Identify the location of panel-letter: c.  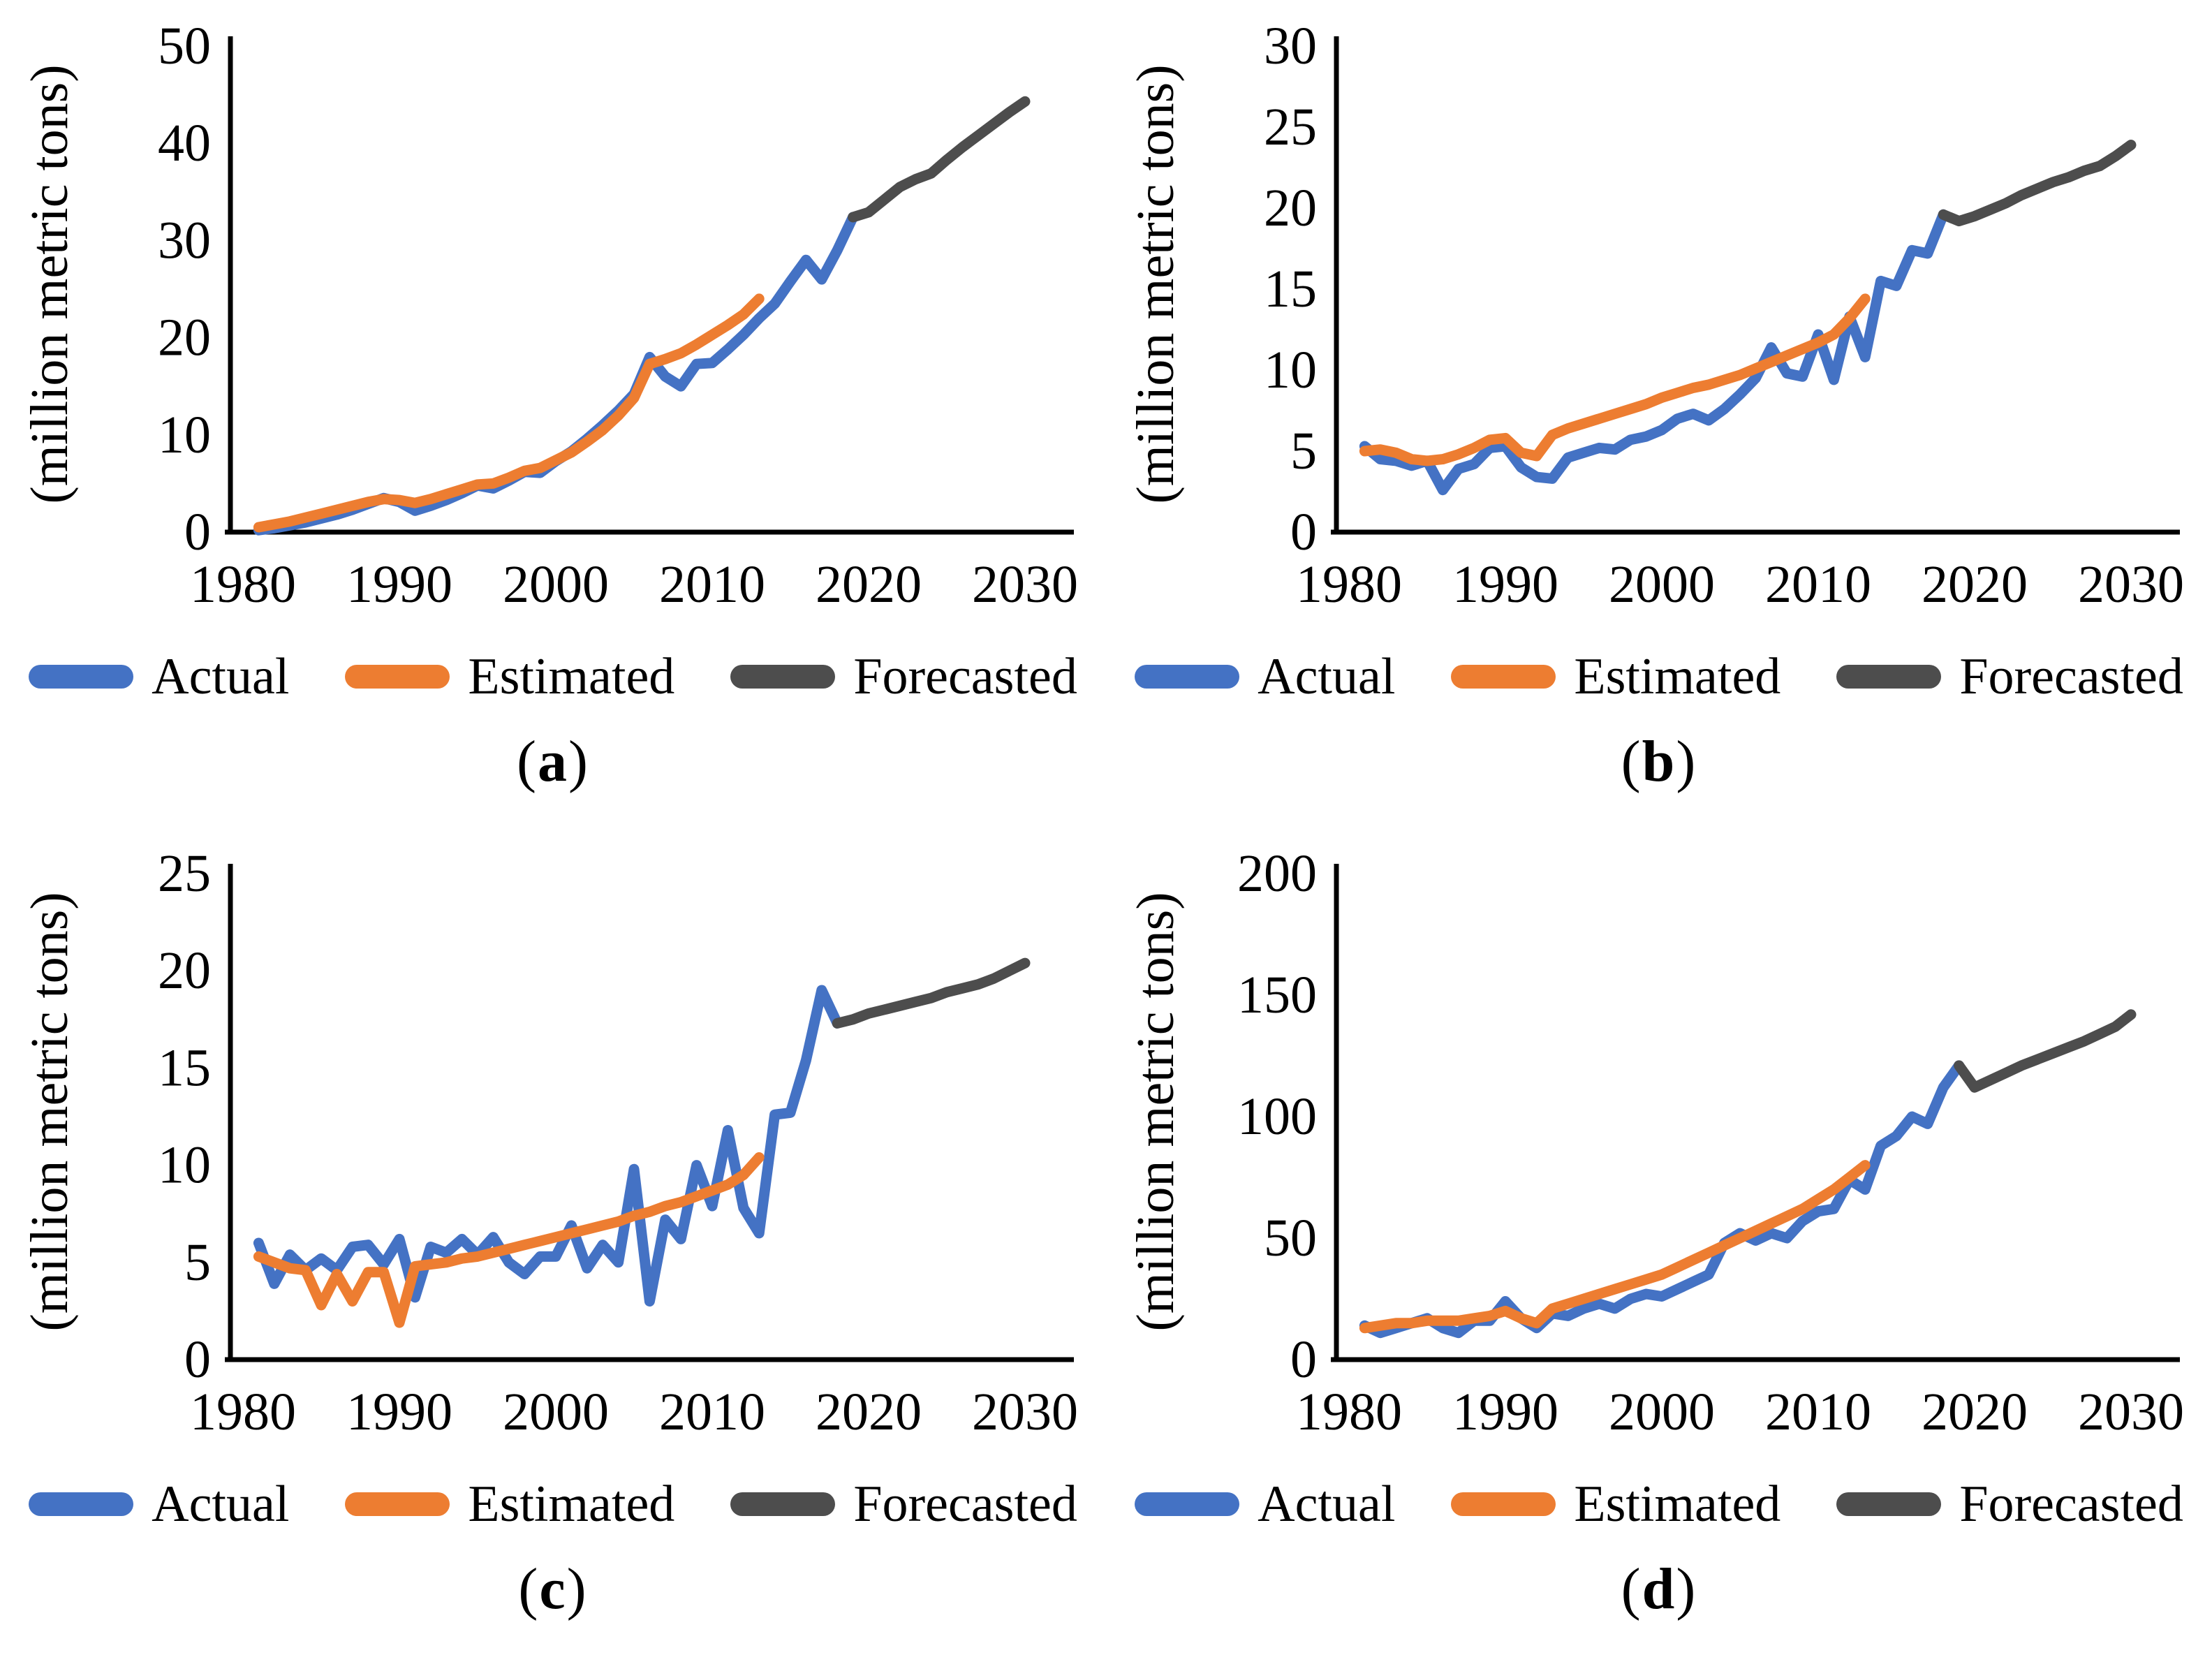
(553, 1589).